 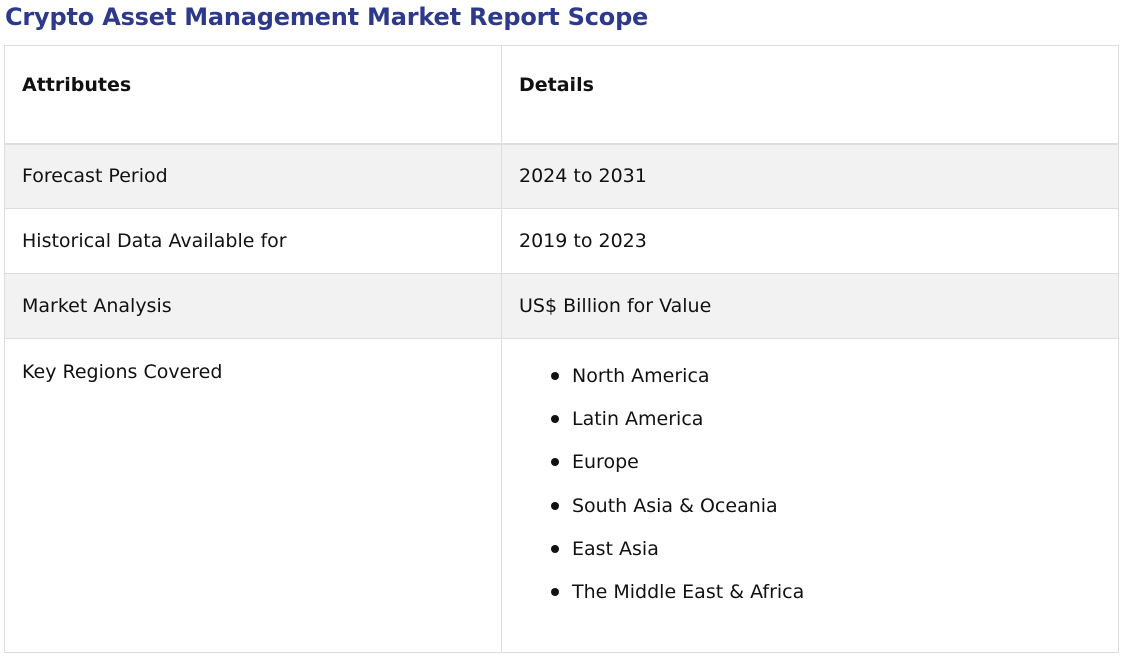 What do you see at coordinates (810, 95) in the screenshot?
I see `column-header-details: Details` at bounding box center [810, 95].